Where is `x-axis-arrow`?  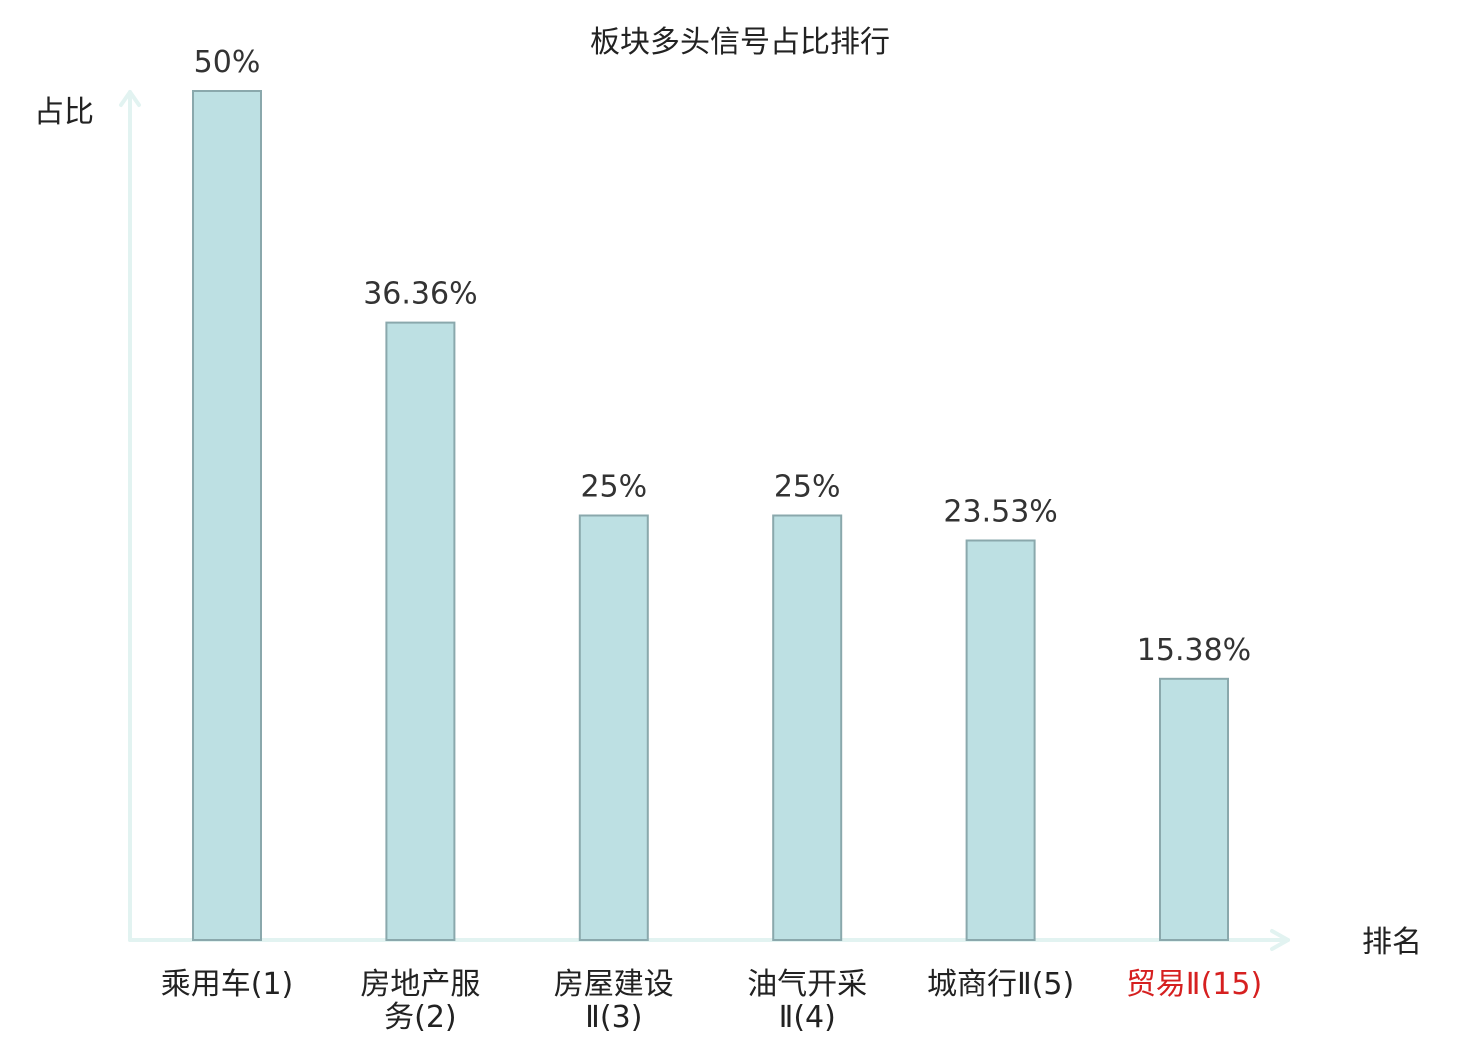 x-axis-arrow is located at coordinates (1280, 940).